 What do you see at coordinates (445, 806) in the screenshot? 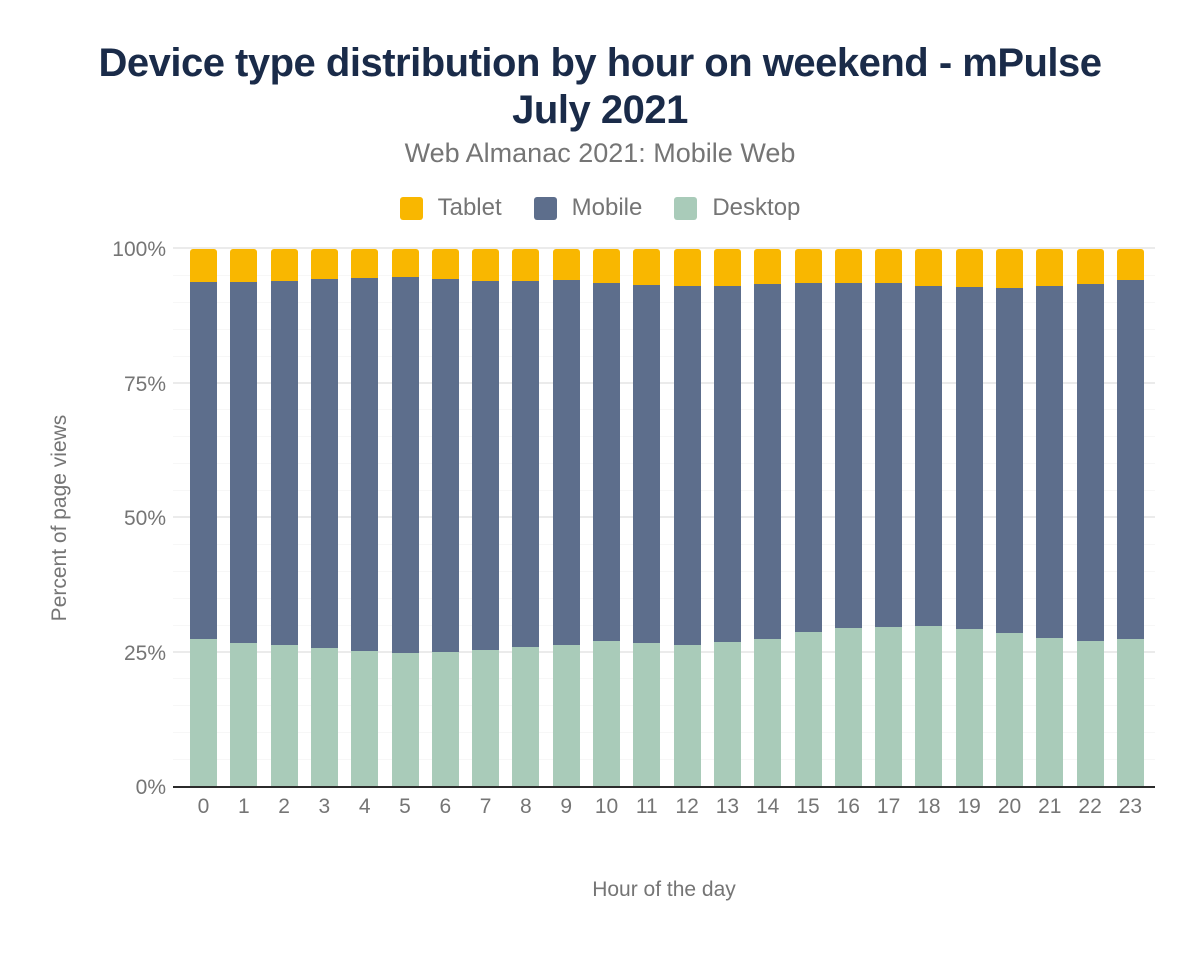
I see `x-tick-label: 6` at bounding box center [445, 806].